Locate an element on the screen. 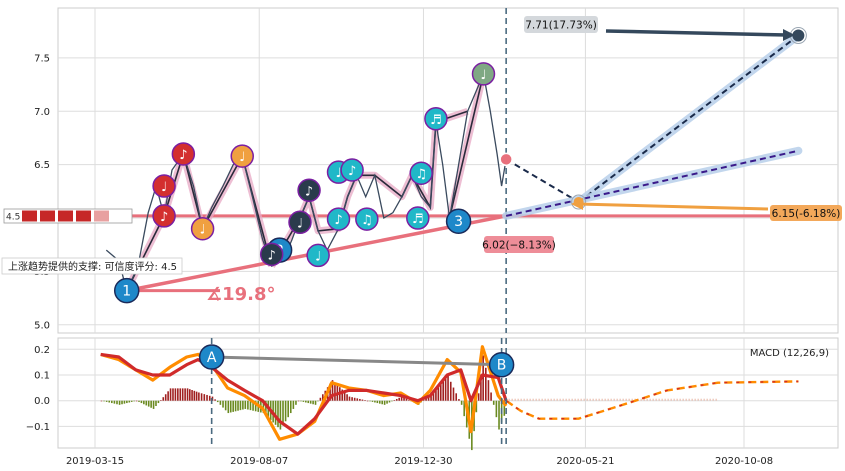 Image resolution: width=845 pixels, height=471 pixels. price-y-tick-label: 7.0 is located at coordinates (42, 112).